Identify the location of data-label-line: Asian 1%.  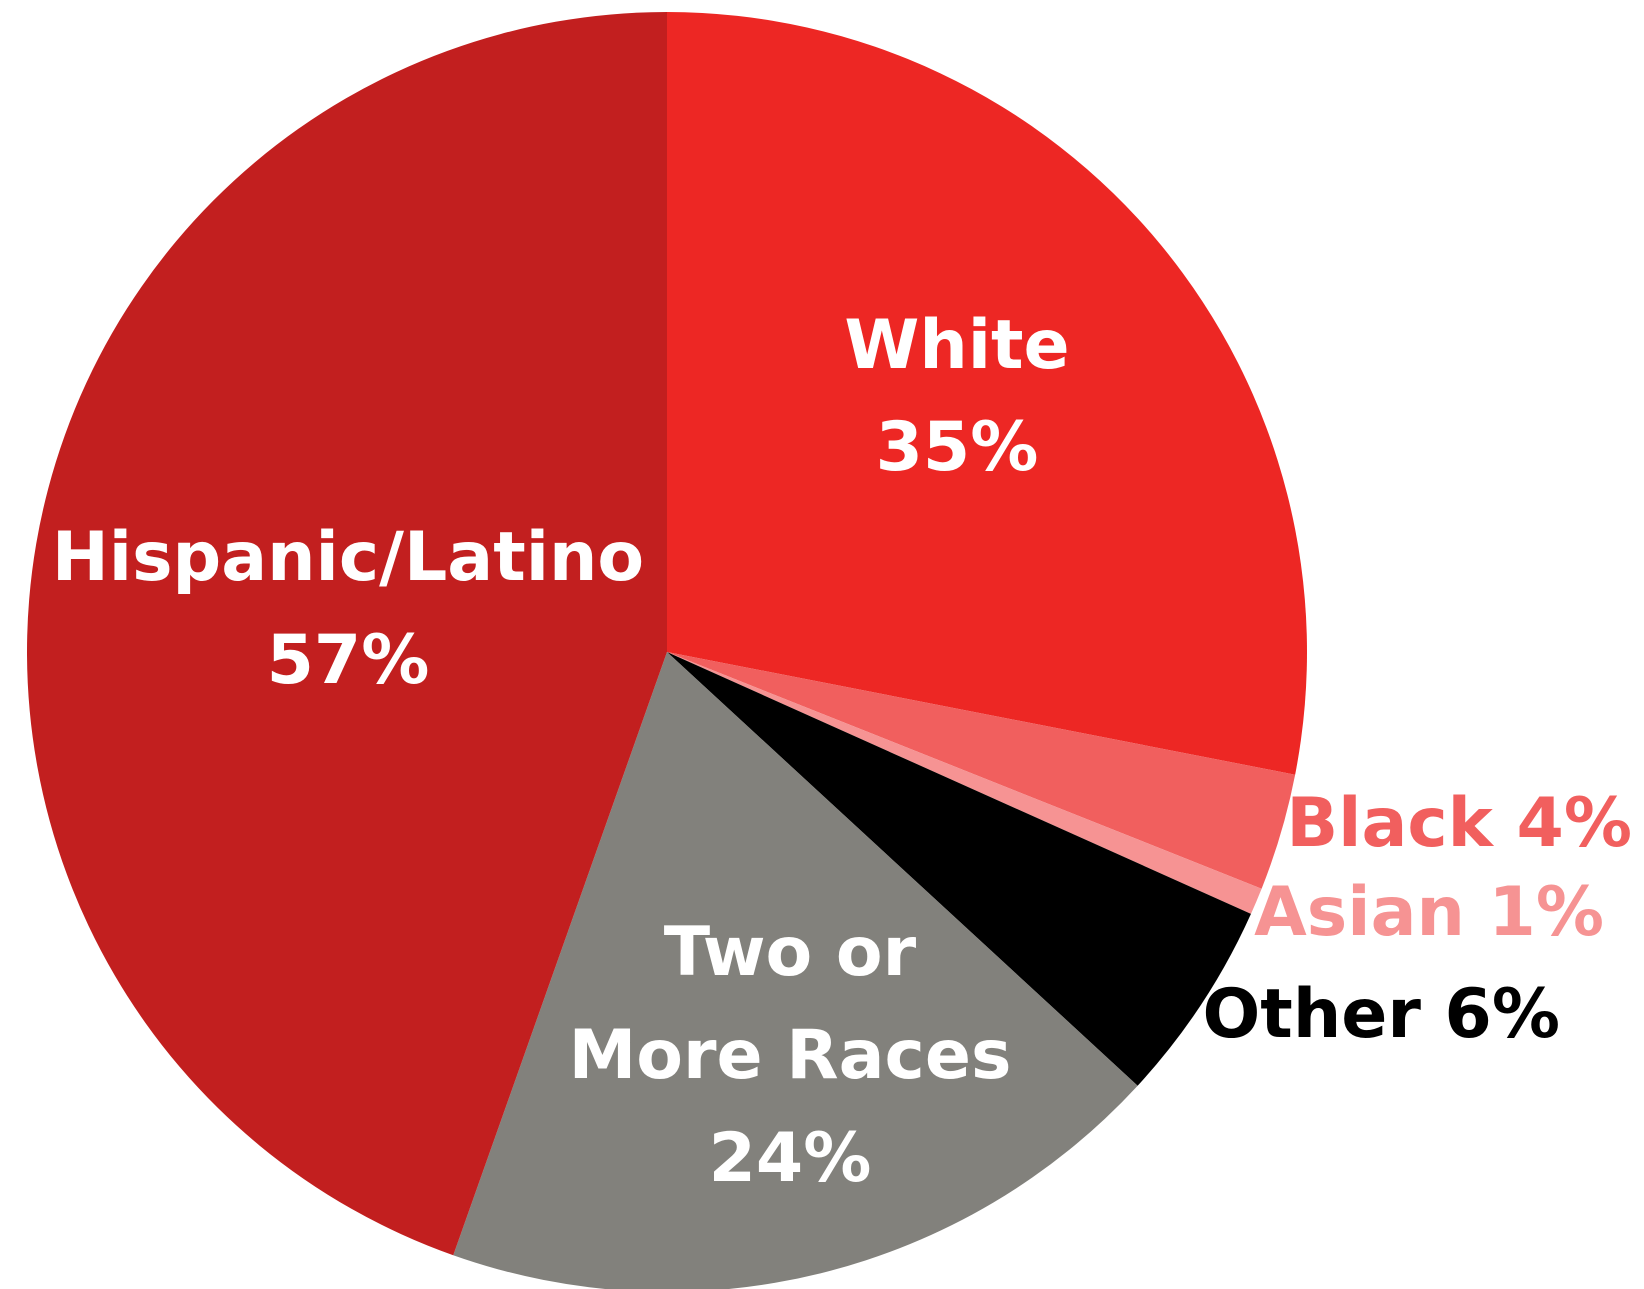
(1429, 912).